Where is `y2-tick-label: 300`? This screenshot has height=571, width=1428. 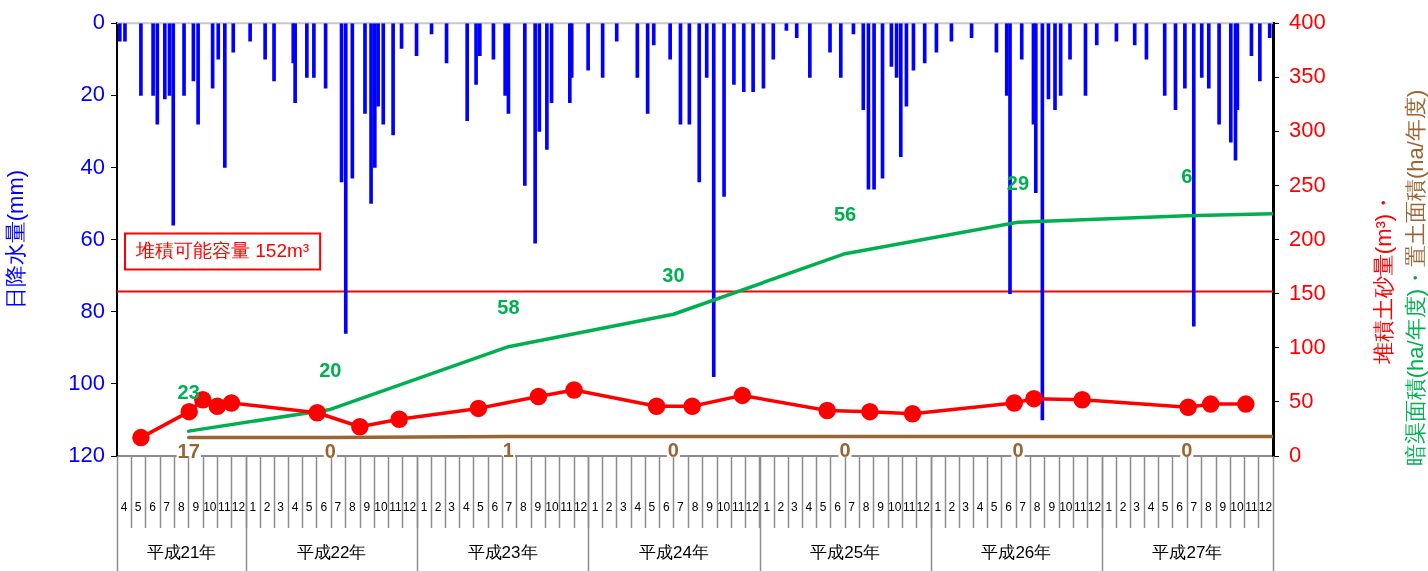 y2-tick-label: 300 is located at coordinates (1307, 130).